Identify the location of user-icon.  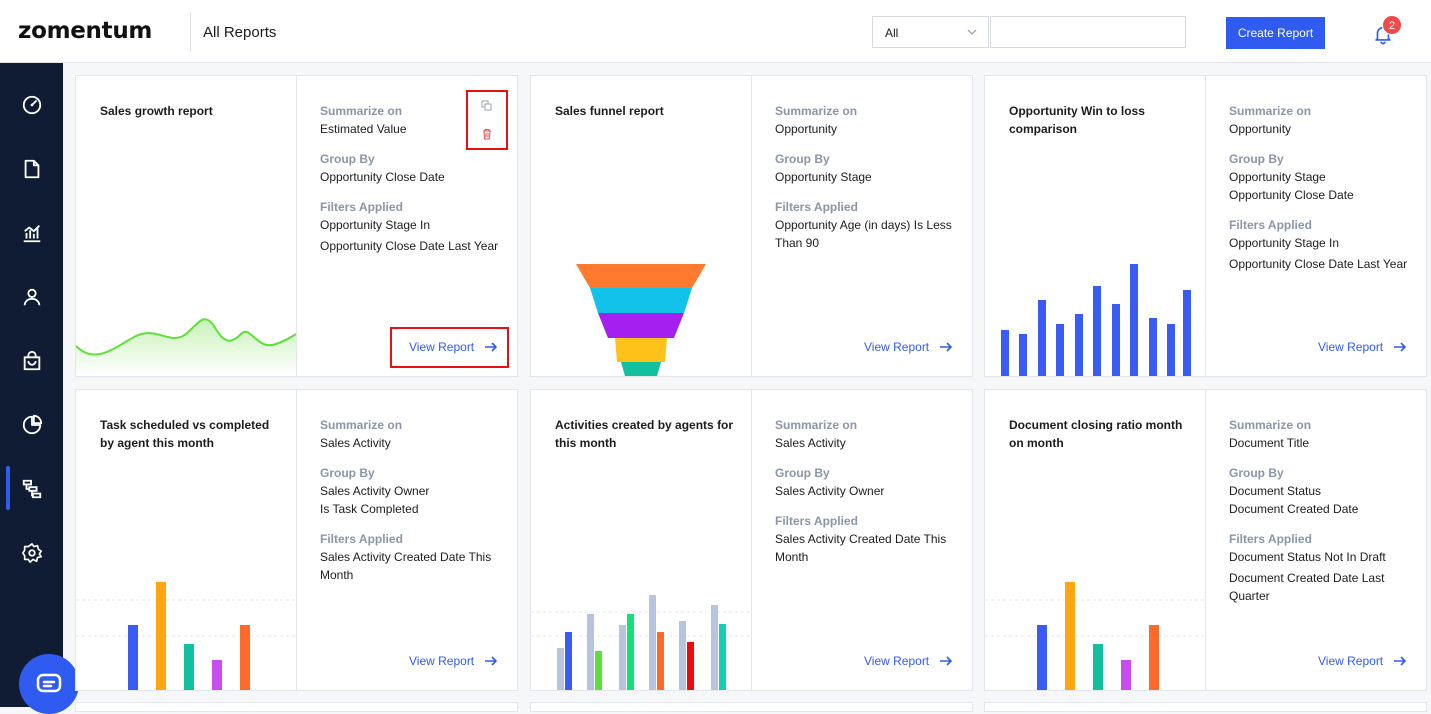
(31, 297).